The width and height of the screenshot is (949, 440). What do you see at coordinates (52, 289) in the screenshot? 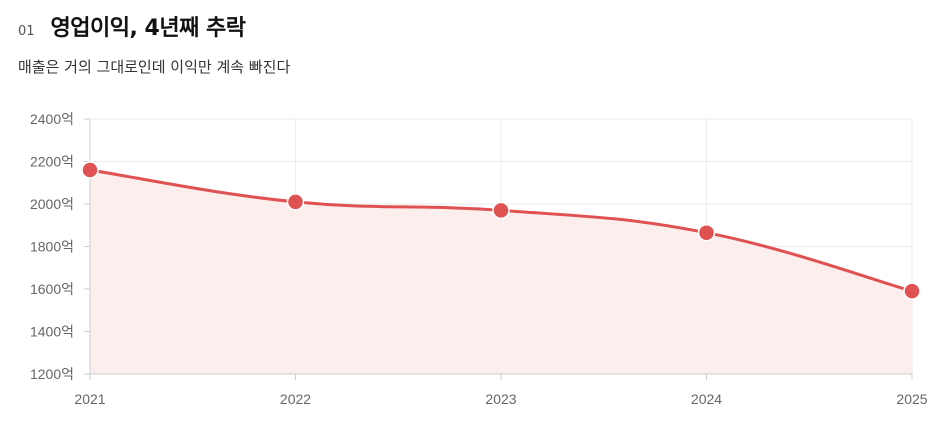
I see `y-tick-label: 1600억` at bounding box center [52, 289].